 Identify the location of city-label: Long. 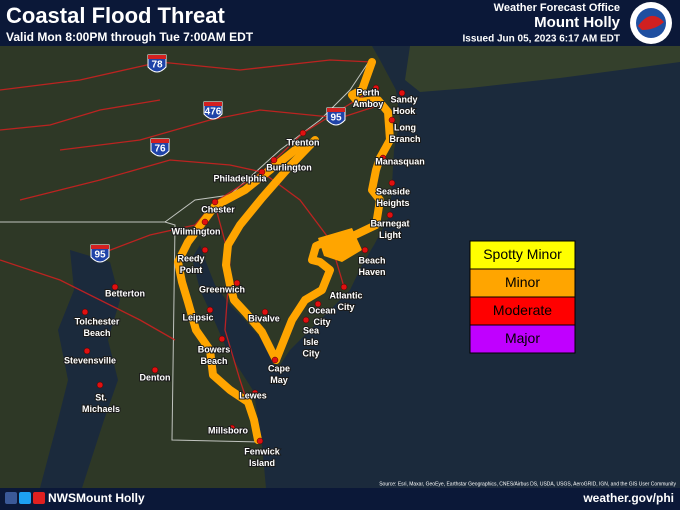
(405, 127).